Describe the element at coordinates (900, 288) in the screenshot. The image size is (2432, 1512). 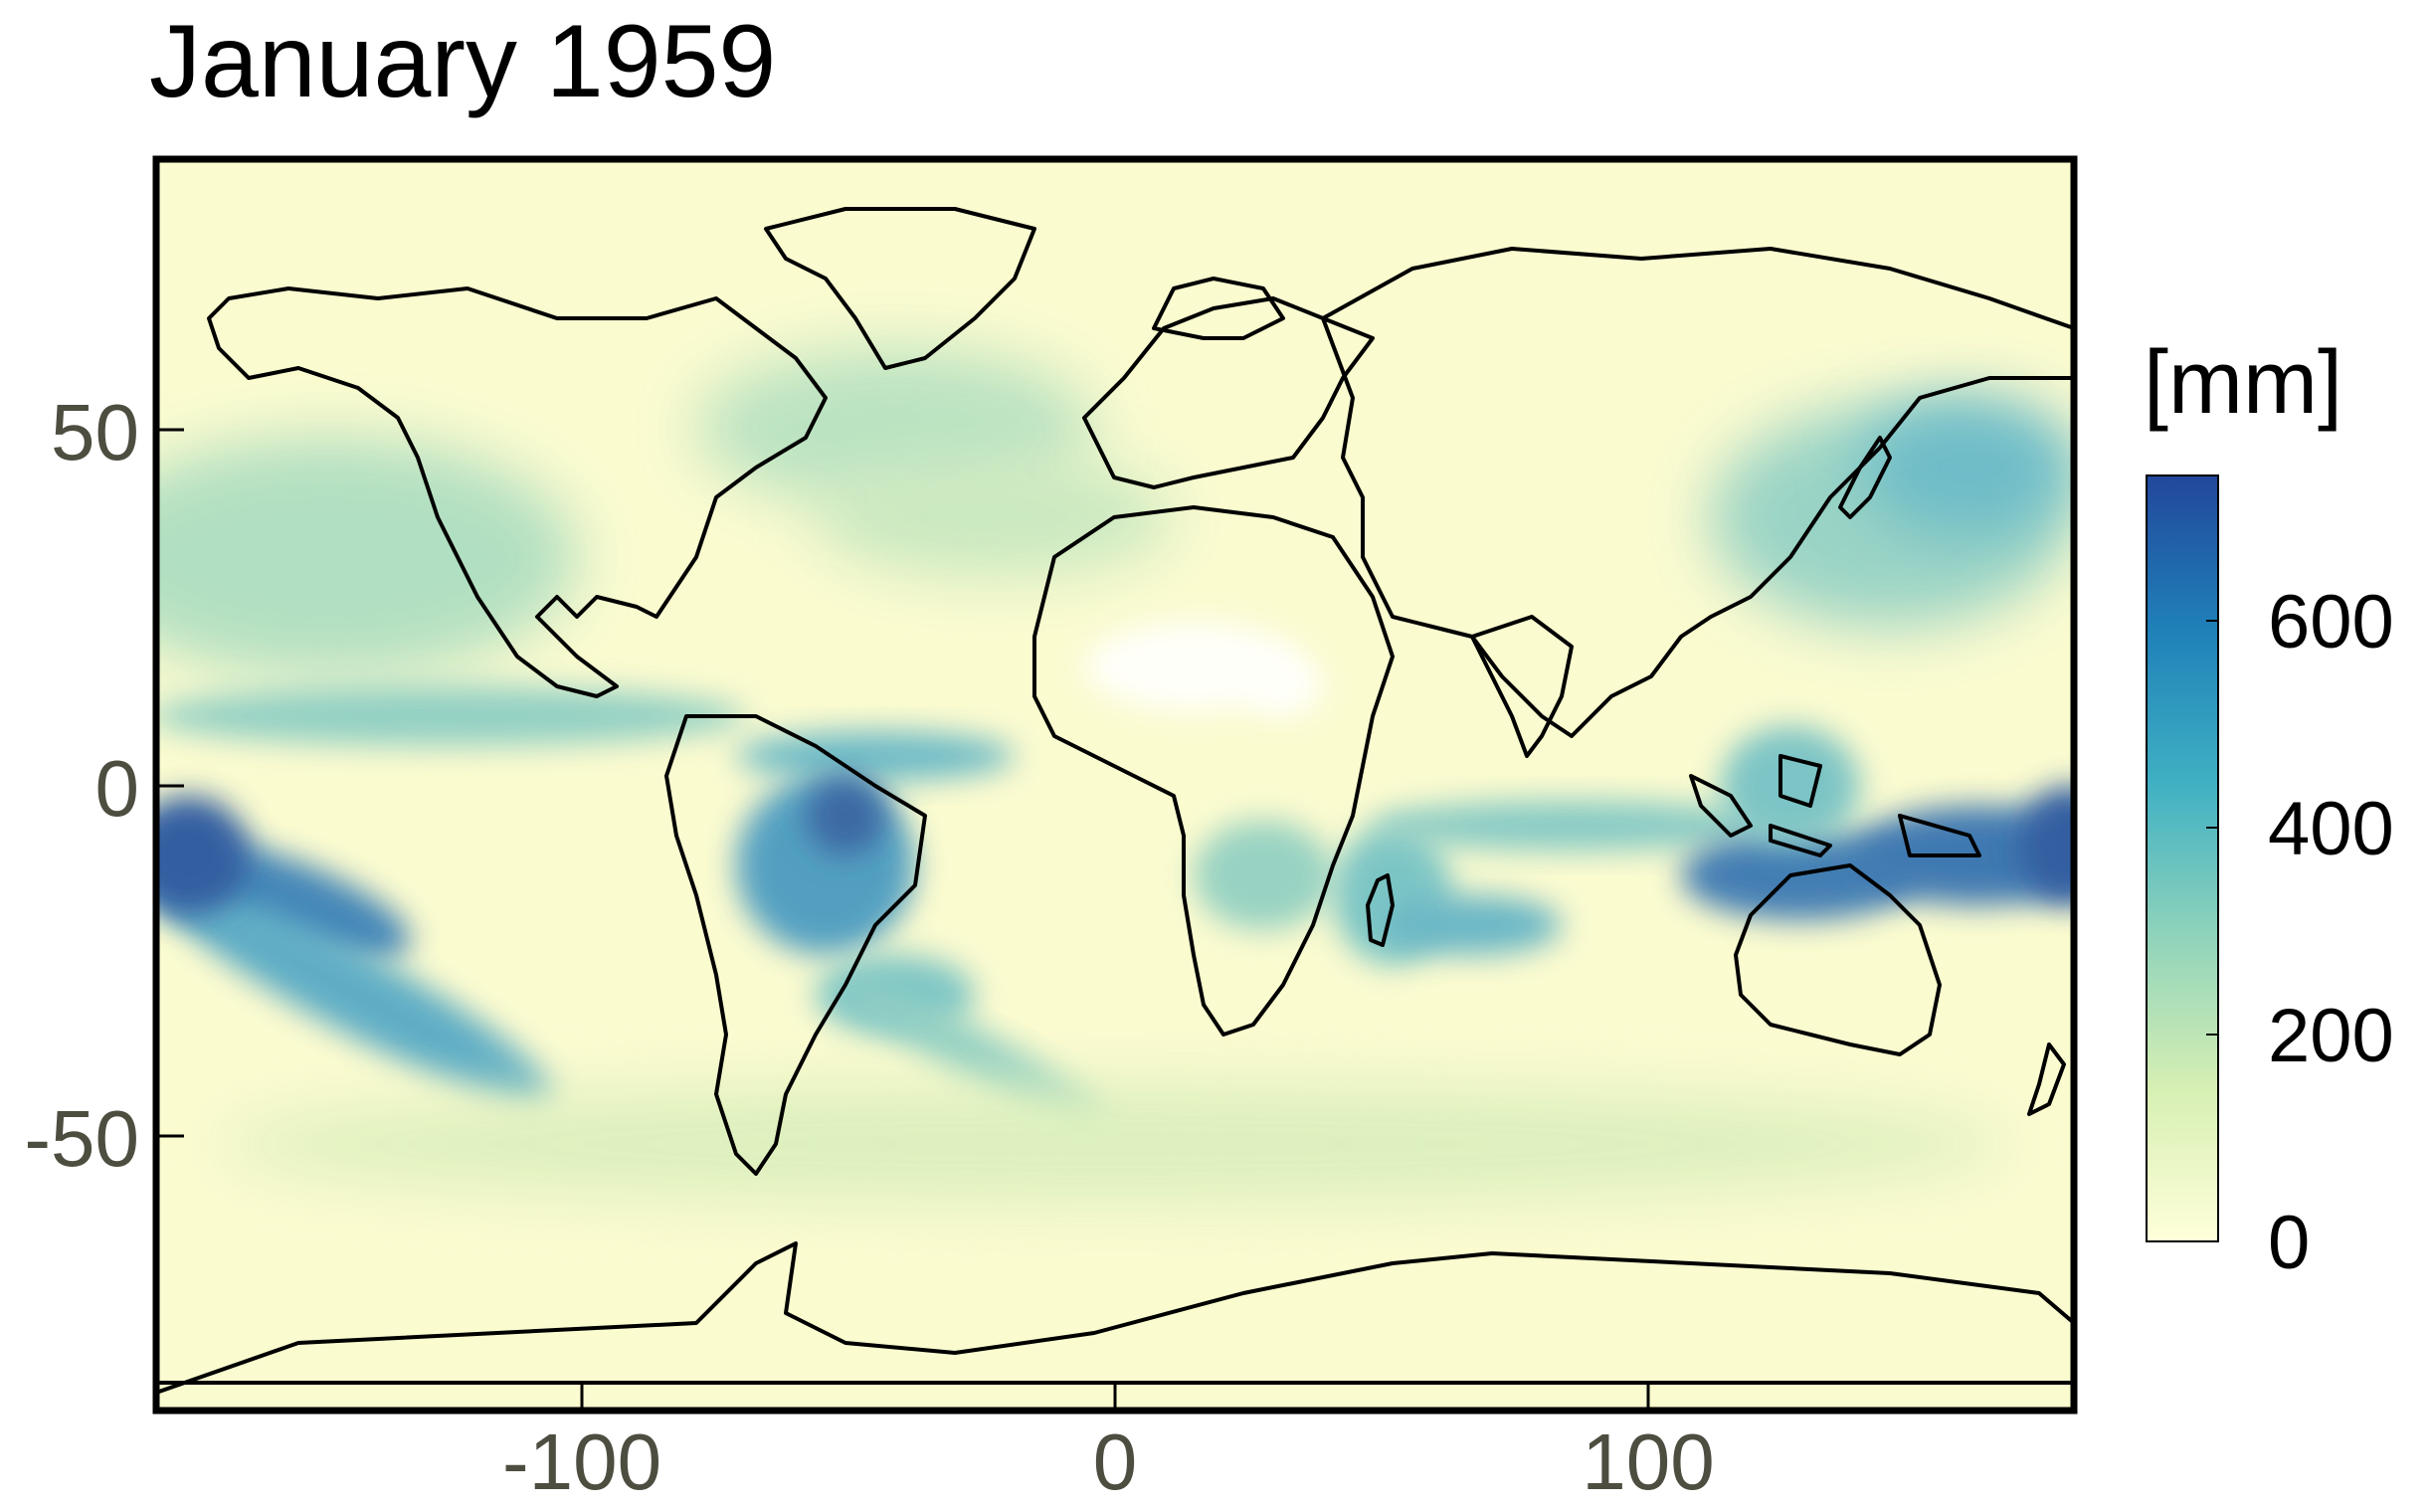
I see `greenland-outline` at that location.